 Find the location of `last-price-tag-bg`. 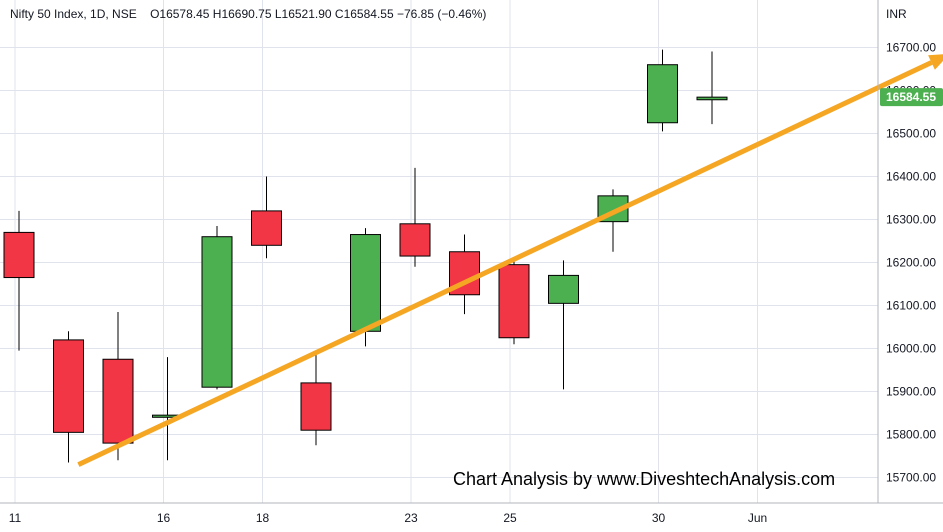

last-price-tag-bg is located at coordinates (911, 97).